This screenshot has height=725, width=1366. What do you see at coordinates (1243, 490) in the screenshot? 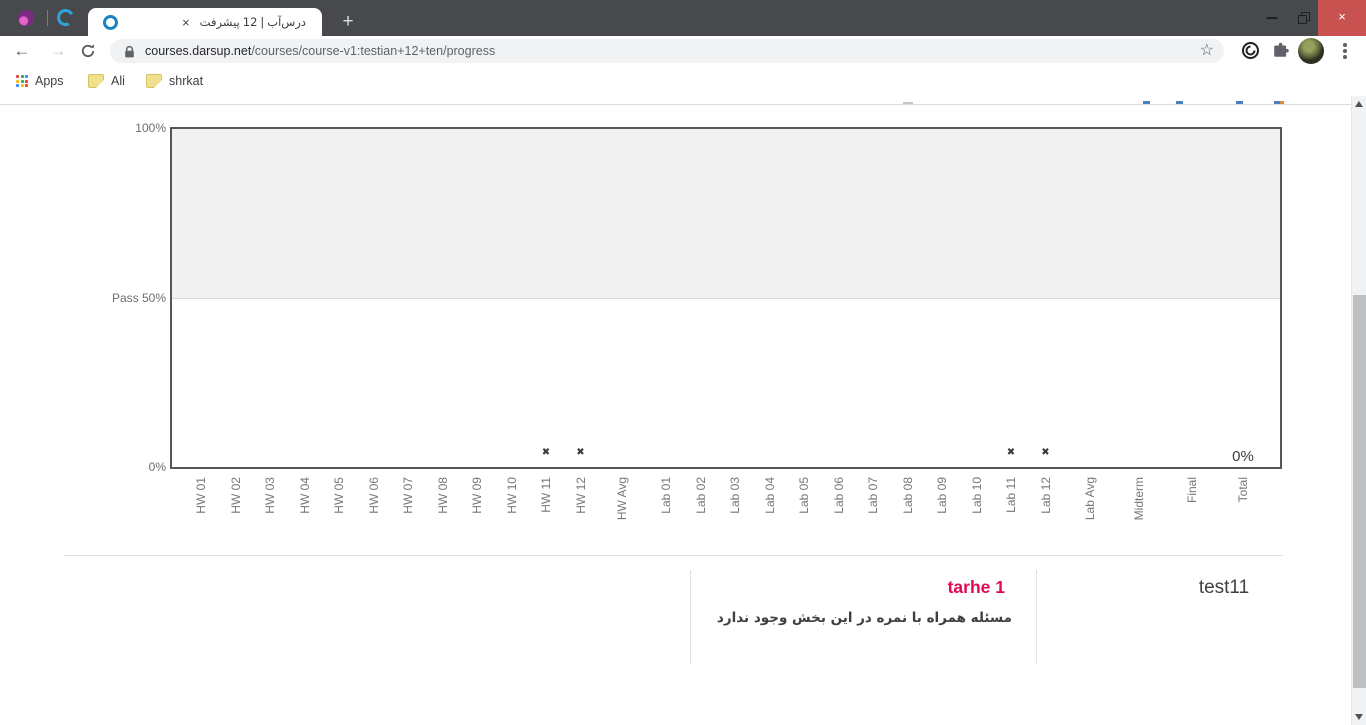
I see `x-axis-label: Total` at bounding box center [1243, 490].